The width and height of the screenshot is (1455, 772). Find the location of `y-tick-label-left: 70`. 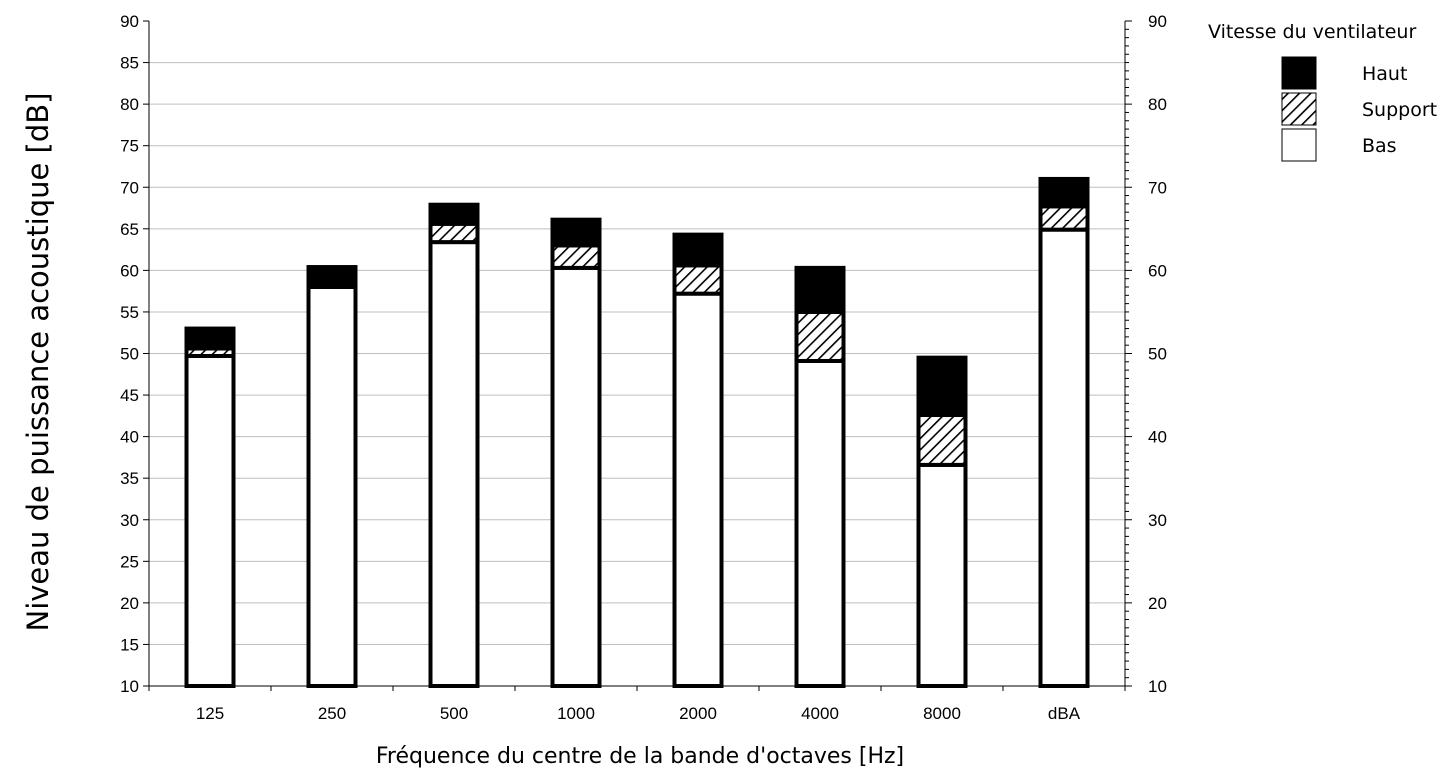

y-tick-label-left: 70 is located at coordinates (129, 187).